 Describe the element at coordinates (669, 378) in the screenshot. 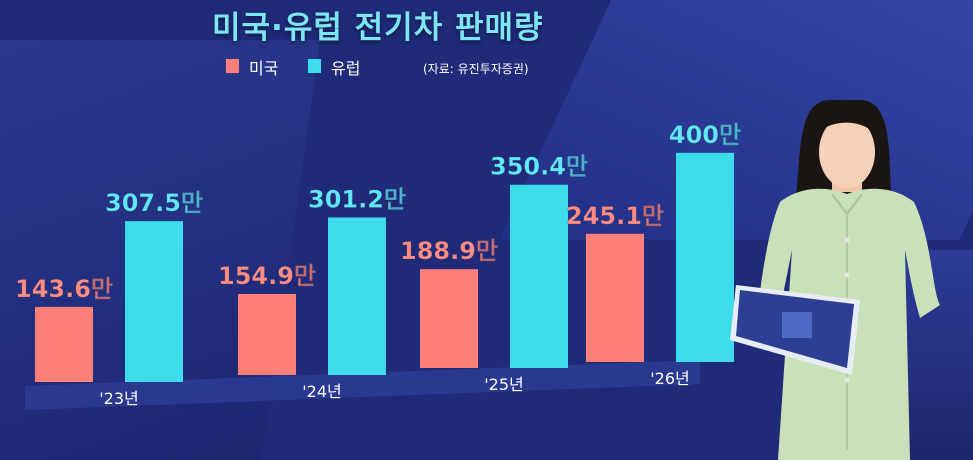

I see `x-tick-label-3: '26년` at that location.